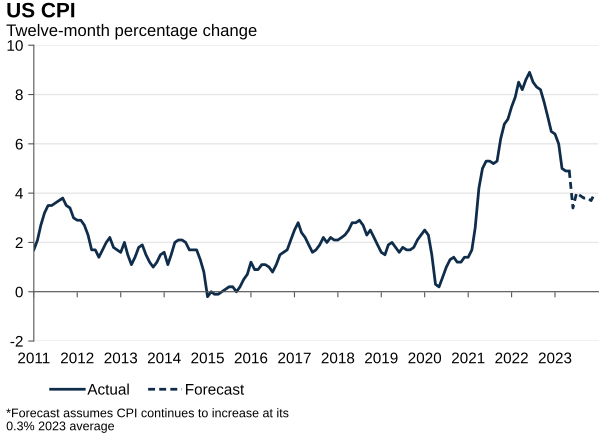 The image size is (615, 435). What do you see at coordinates (34, 358) in the screenshot?
I see `x-tick-label: 2011` at bounding box center [34, 358].